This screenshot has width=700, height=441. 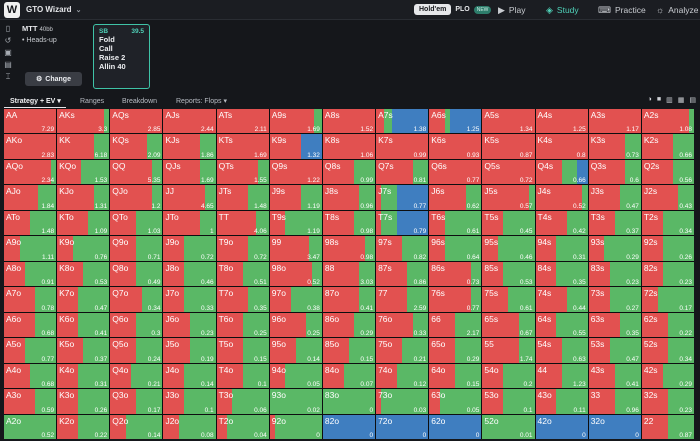 I want to click on hand-cell-J8s: J8s 0.96, so click(x=349, y=197).